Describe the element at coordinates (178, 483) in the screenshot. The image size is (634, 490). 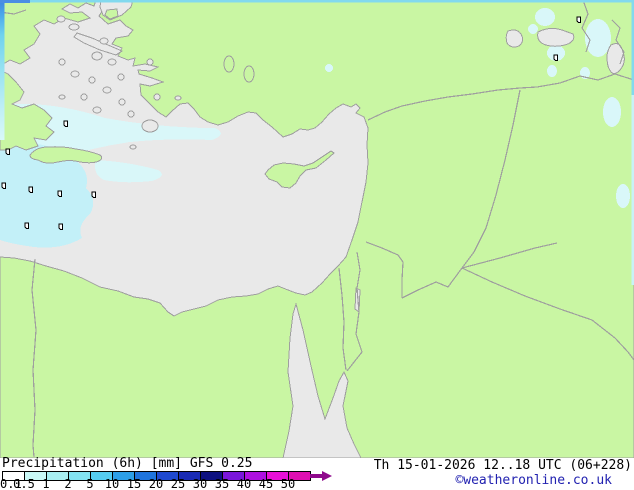
I see `legend-tick-label: 25` at that location.